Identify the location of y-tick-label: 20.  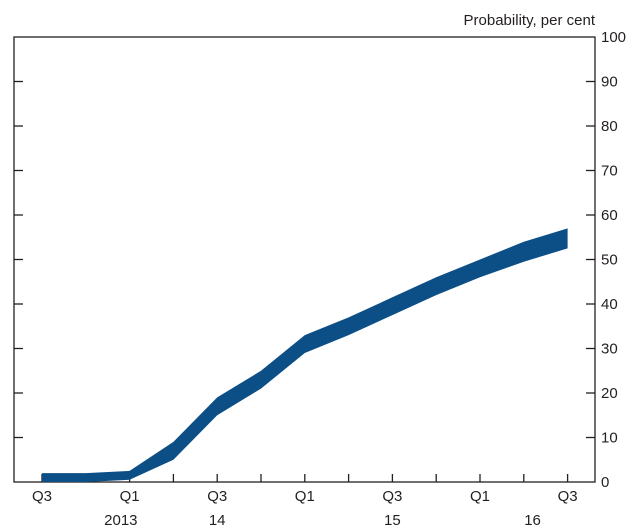
(609, 393).